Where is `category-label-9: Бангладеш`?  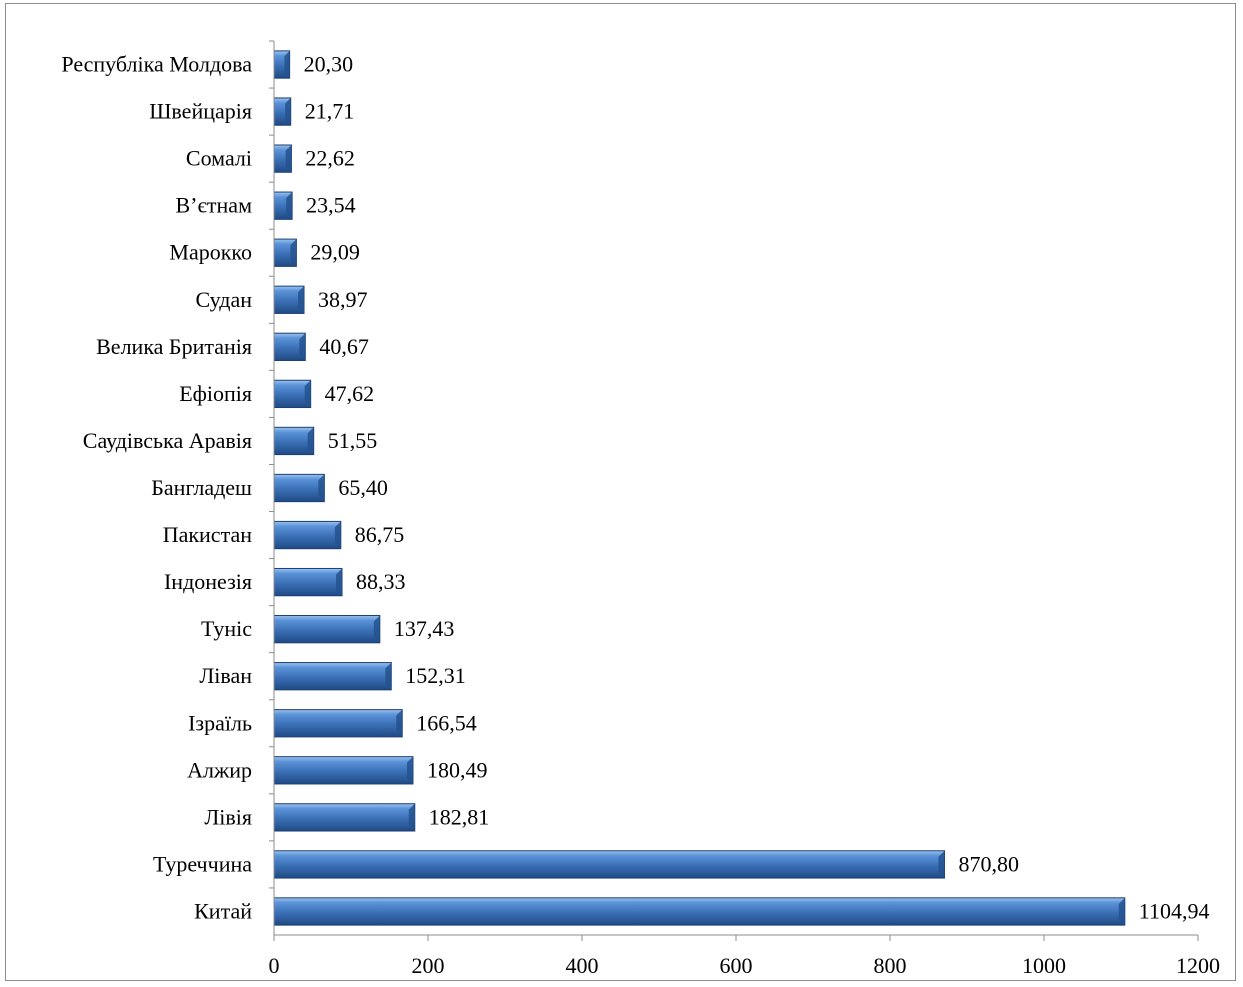
category-label-9: Бангладеш is located at coordinates (201, 487).